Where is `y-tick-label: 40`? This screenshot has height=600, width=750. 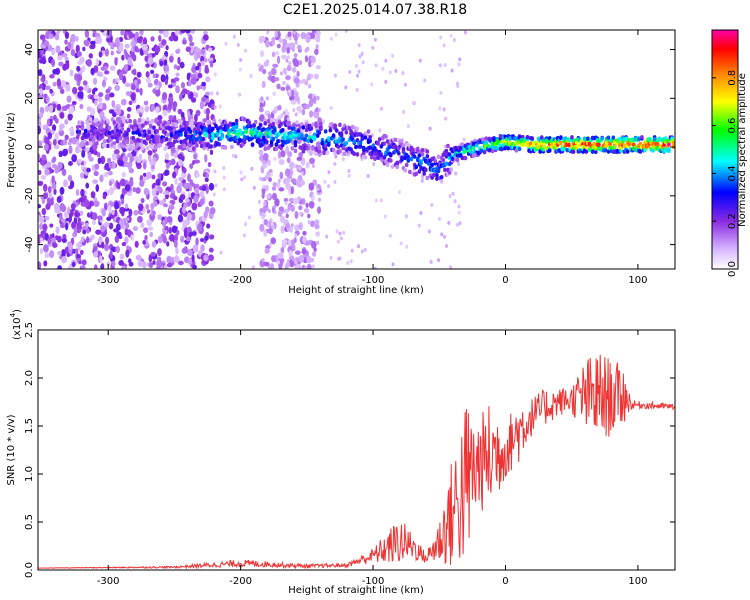
y-tick-label: 40 is located at coordinates (29, 49).